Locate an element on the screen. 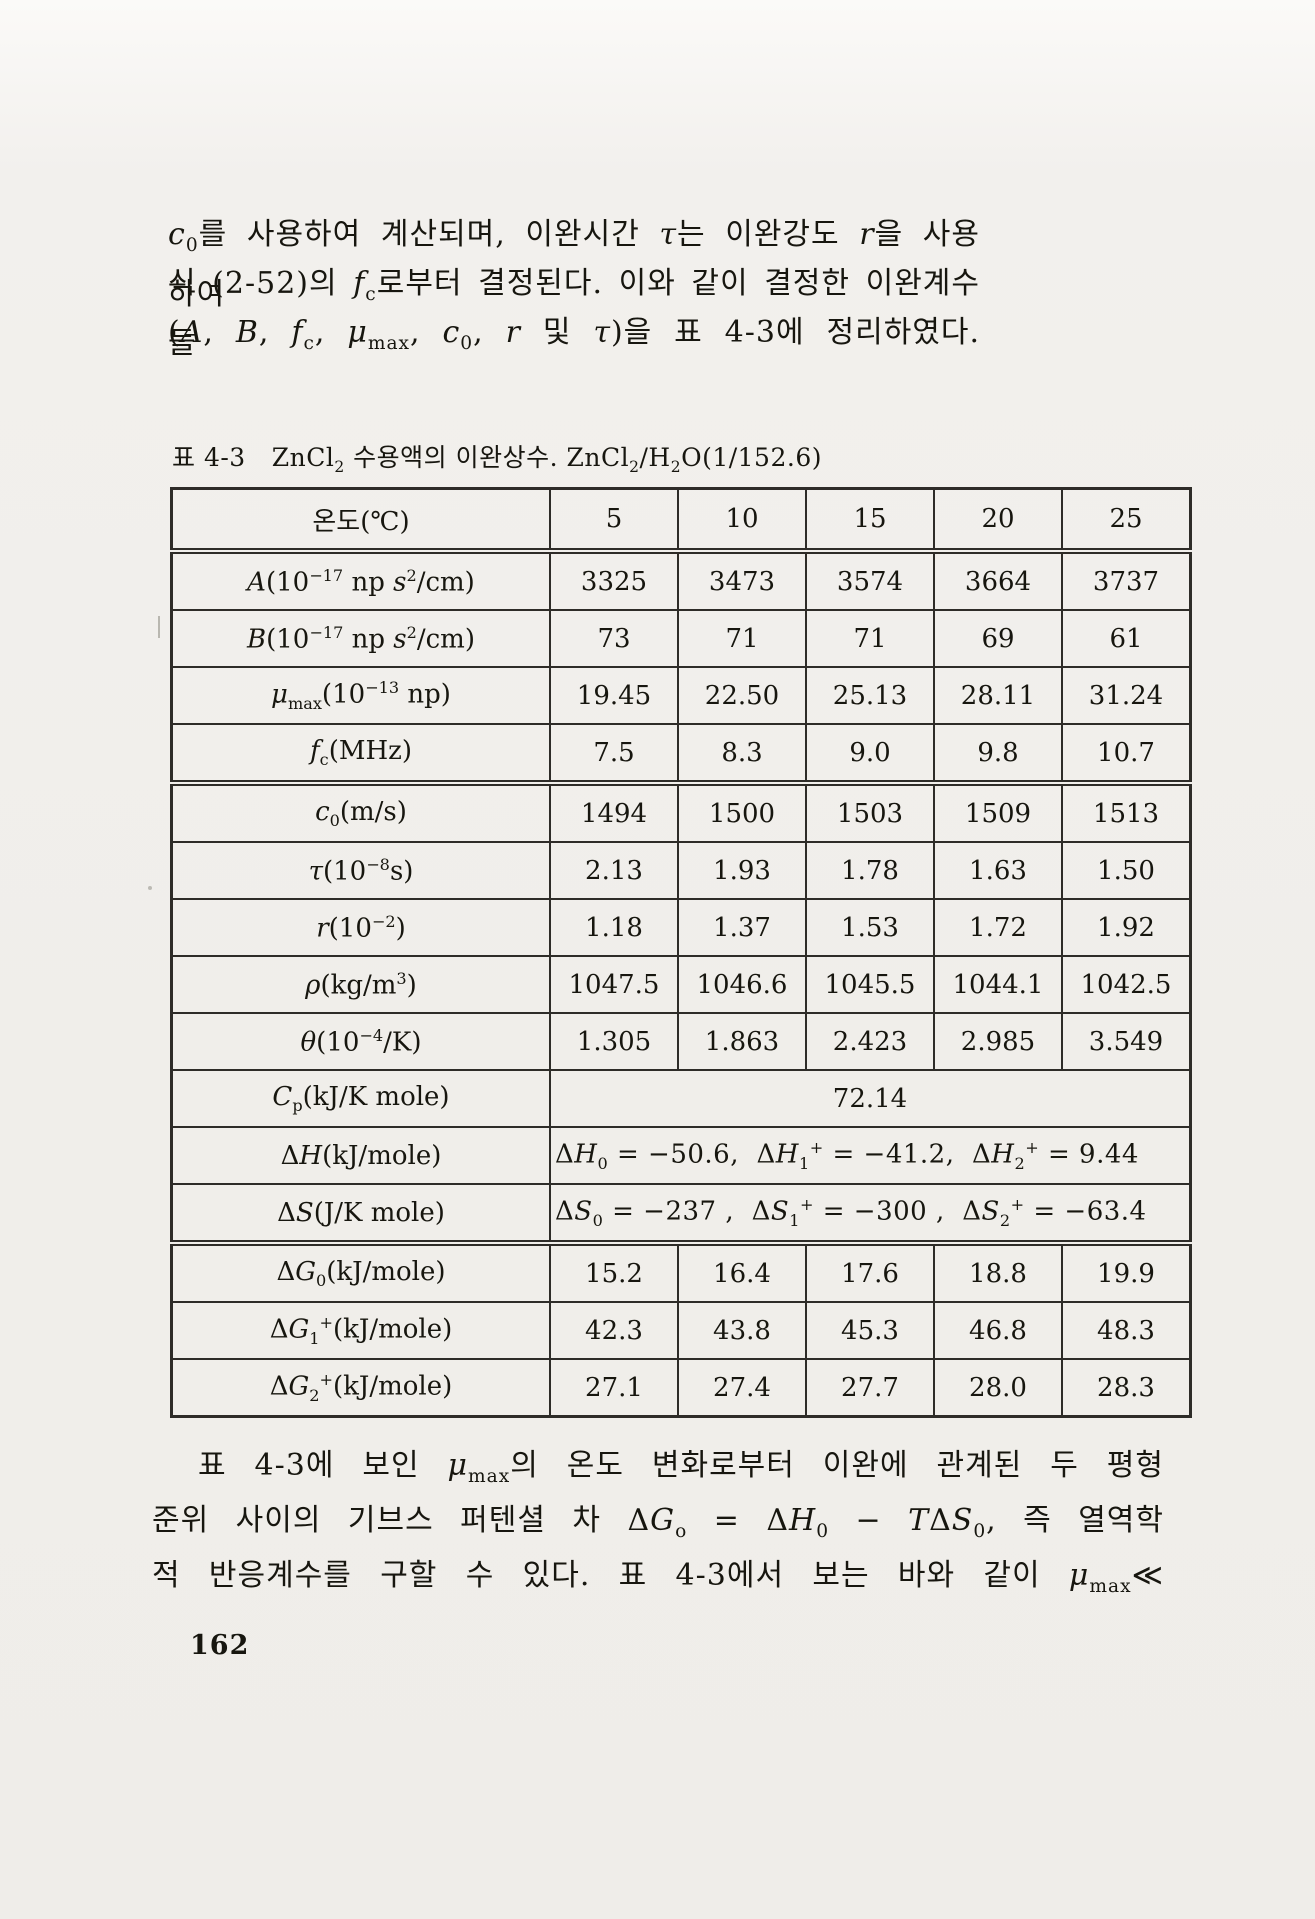 This screenshot has height=1919, width=1315. table-caption-text: ZnCl2 수용액의 이완상수. ZnCl2/H2O(1/152.6) is located at coordinates (546, 459).